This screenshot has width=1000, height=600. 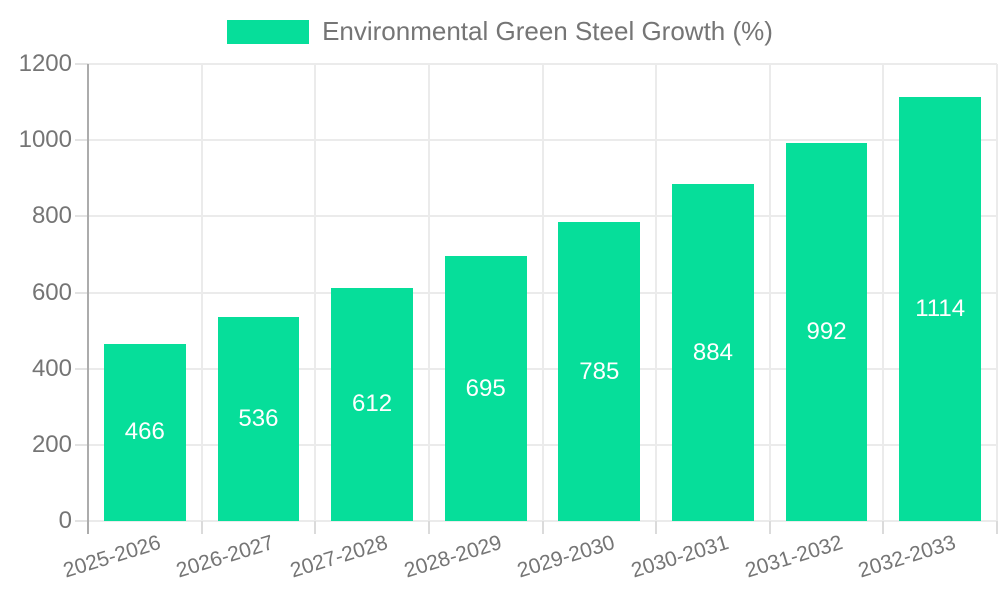 I want to click on bar-value-label: 612, so click(x=372, y=404).